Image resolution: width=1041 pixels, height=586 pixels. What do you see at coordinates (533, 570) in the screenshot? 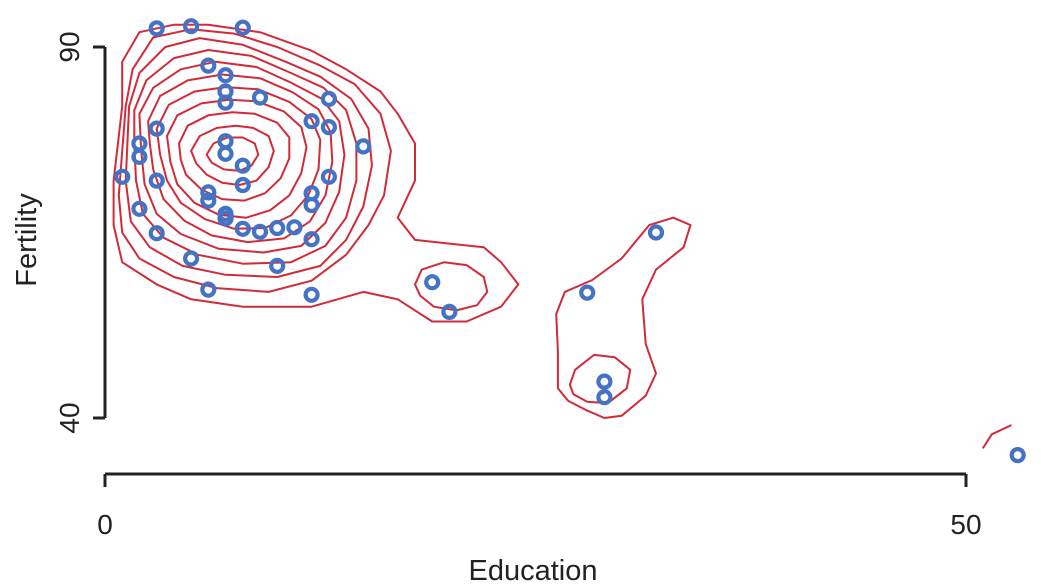
I see `x-axis-title: Education` at bounding box center [533, 570].